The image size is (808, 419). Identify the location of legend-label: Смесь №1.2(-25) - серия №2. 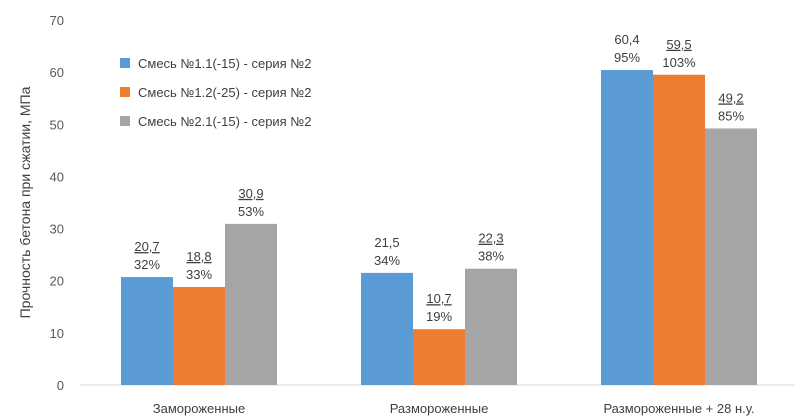
(225, 92).